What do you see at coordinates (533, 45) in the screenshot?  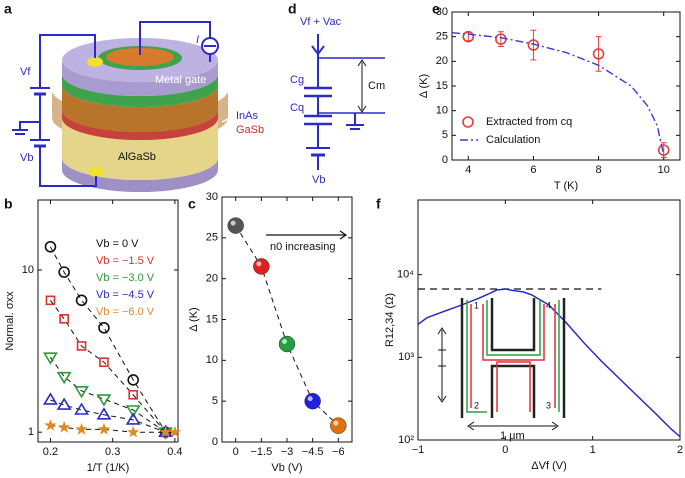 I see `error-bar` at bounding box center [533, 45].